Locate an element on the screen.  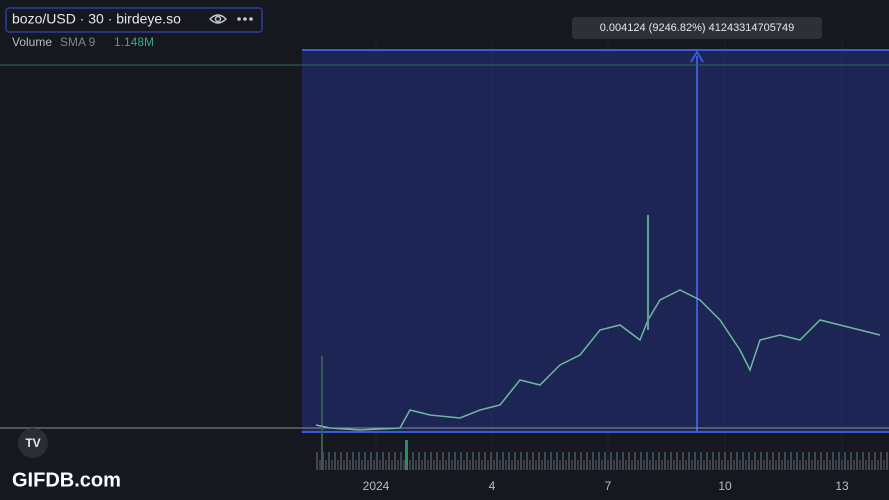
indicator-value: 1.148M is located at coordinates (134, 42).